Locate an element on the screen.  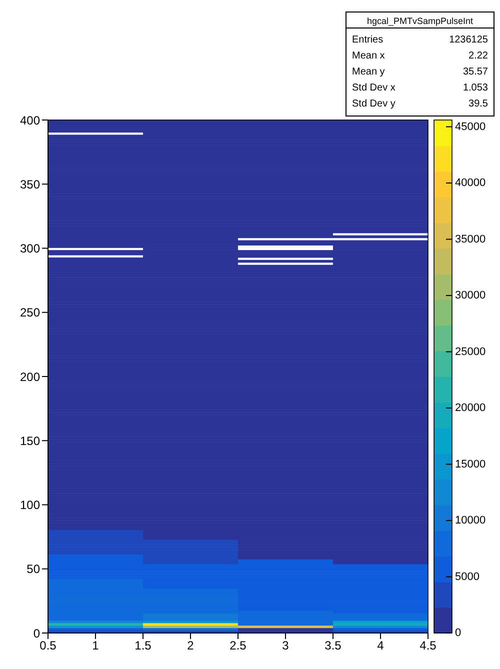
text: Entries 1236125 is located at coordinates (420, 40).